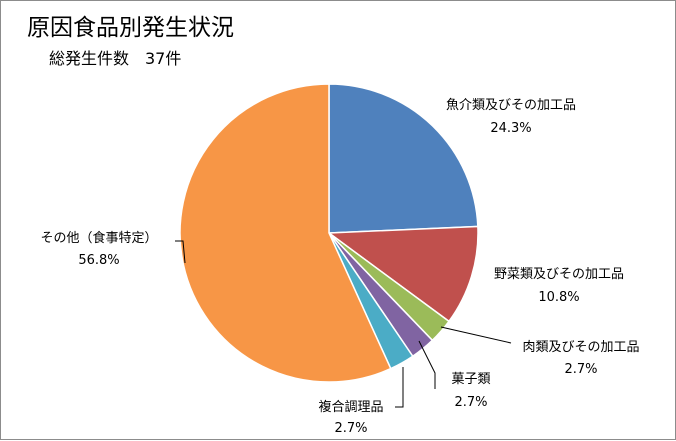  I want to click on slice-label-value: 24.3%, so click(510, 128).